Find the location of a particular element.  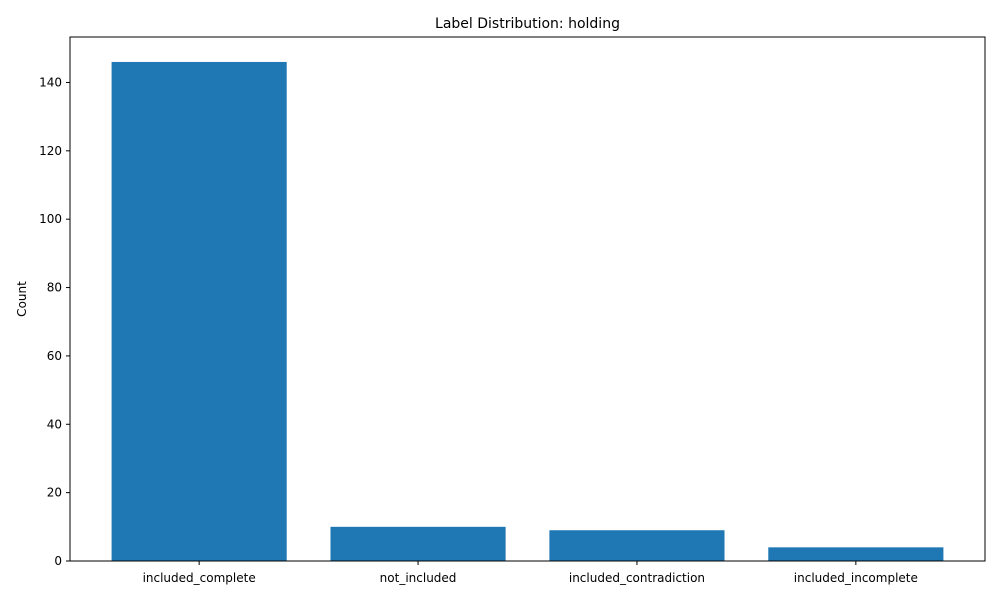

y-axis-title: Count is located at coordinates (22, 299).